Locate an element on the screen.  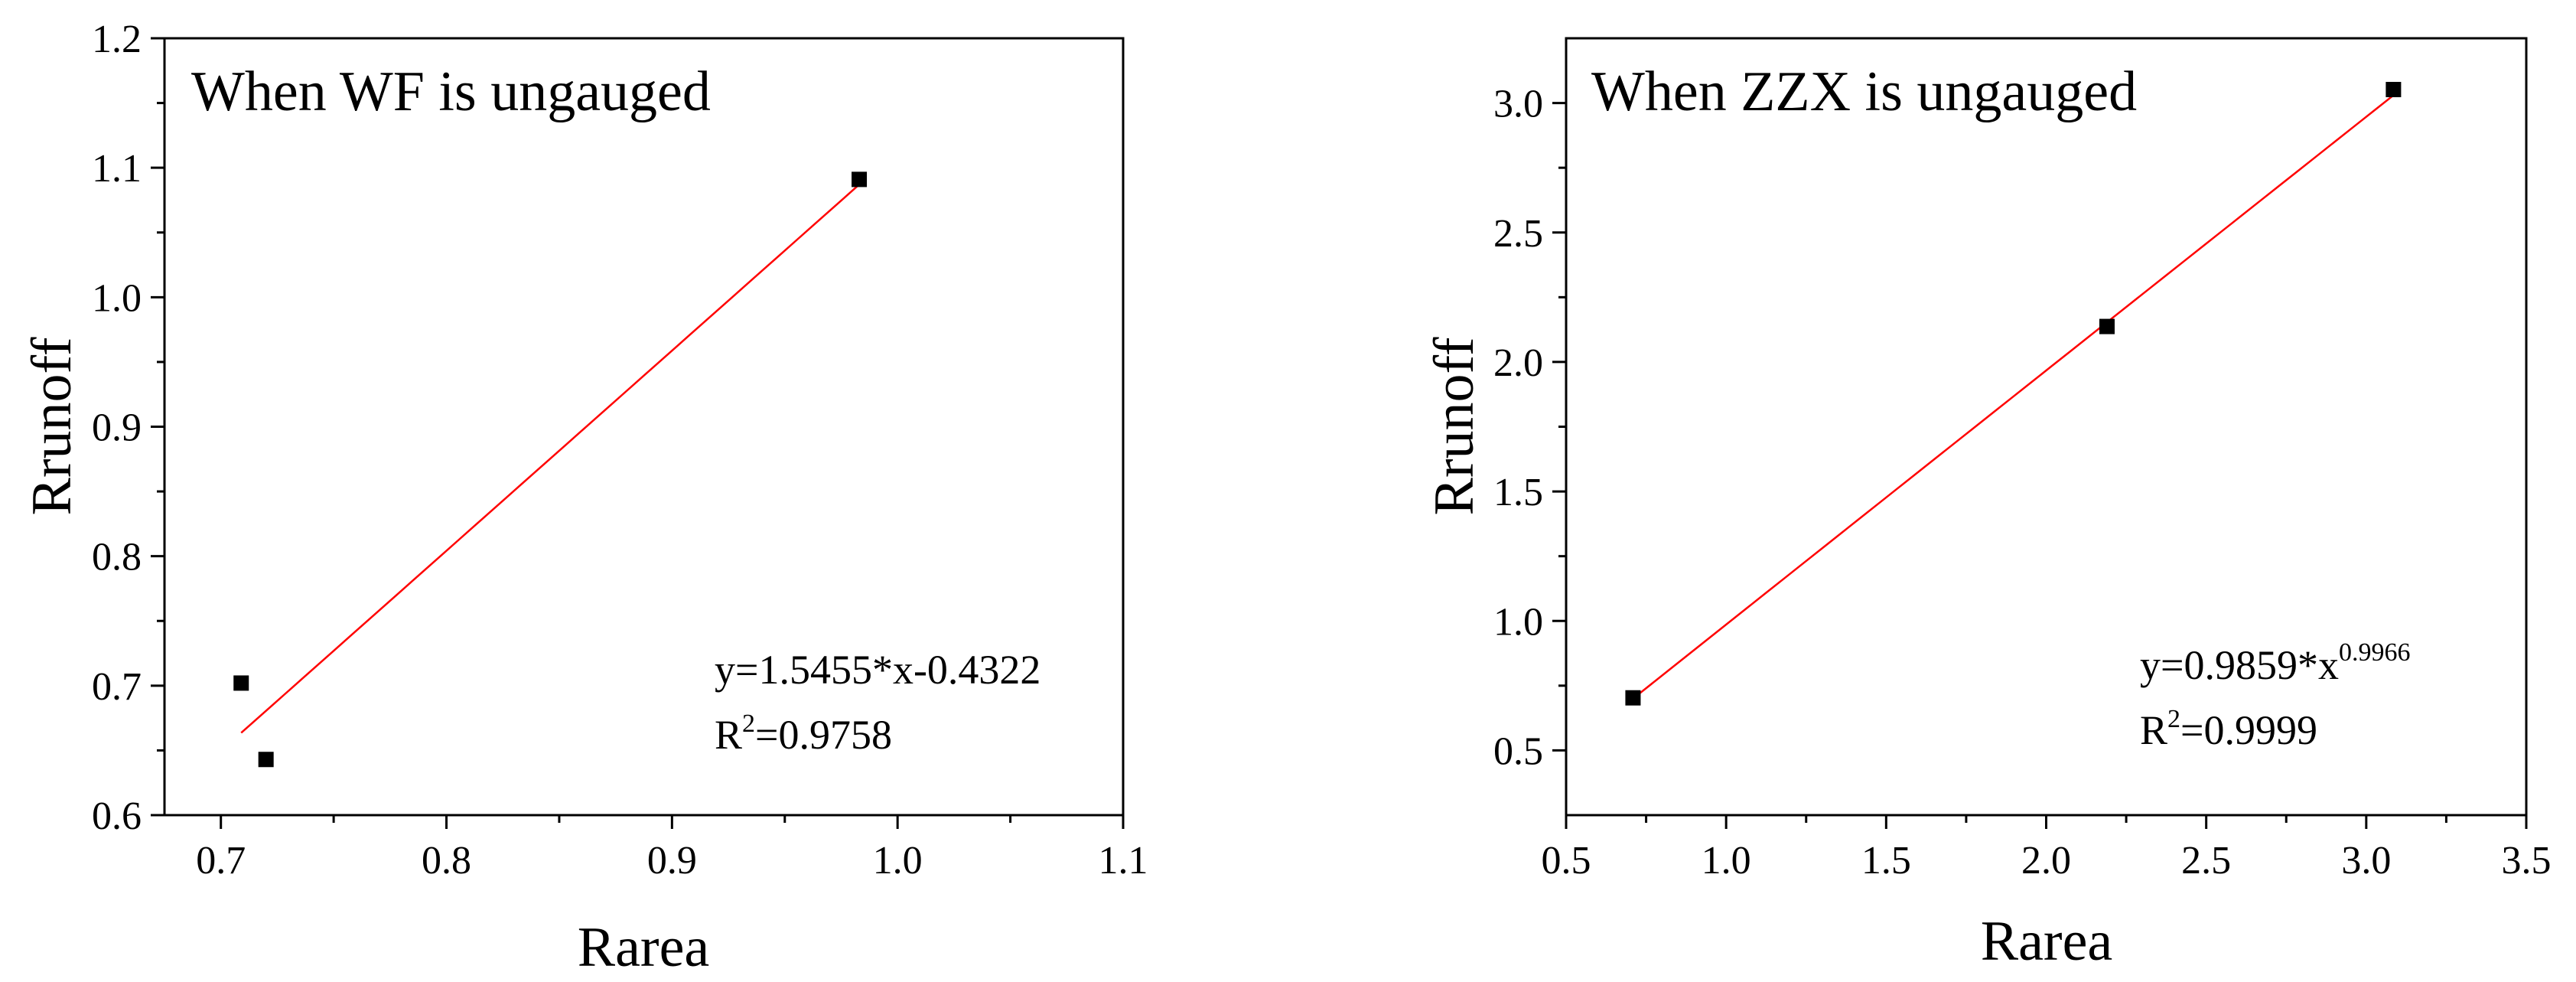
x-tick-label: 1.1 is located at coordinates (1123, 860).